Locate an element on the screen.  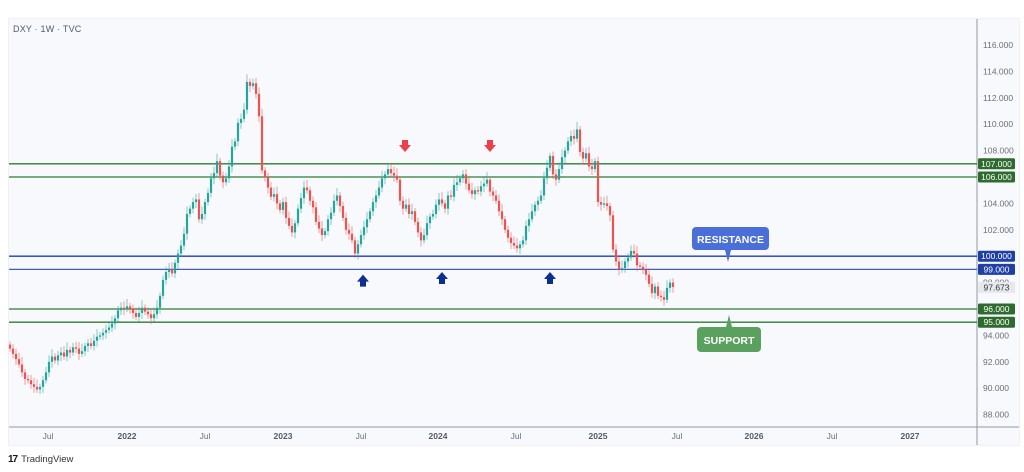
level-price-text: 107.000 is located at coordinates (996, 164).